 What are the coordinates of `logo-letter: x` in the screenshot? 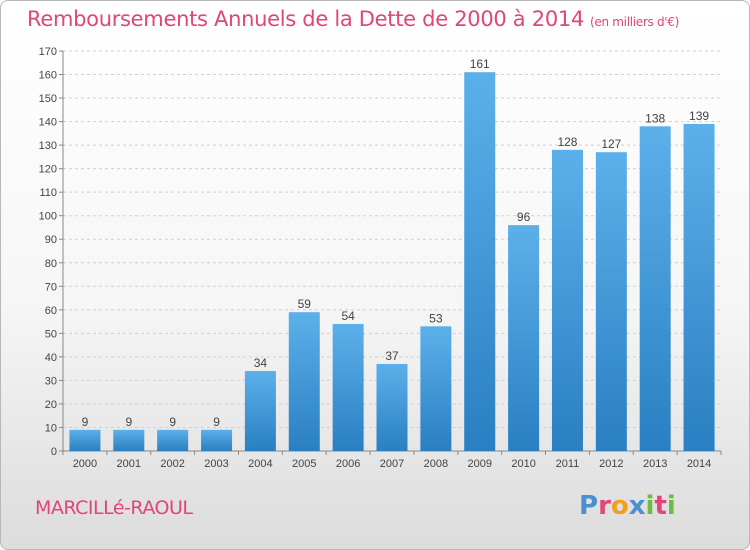 It's located at (637, 506).